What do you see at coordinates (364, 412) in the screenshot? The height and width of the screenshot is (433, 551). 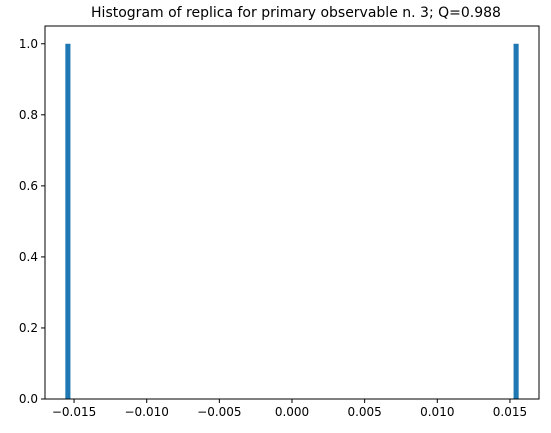 I see `x-tick-label-5: 0.005` at bounding box center [364, 412].